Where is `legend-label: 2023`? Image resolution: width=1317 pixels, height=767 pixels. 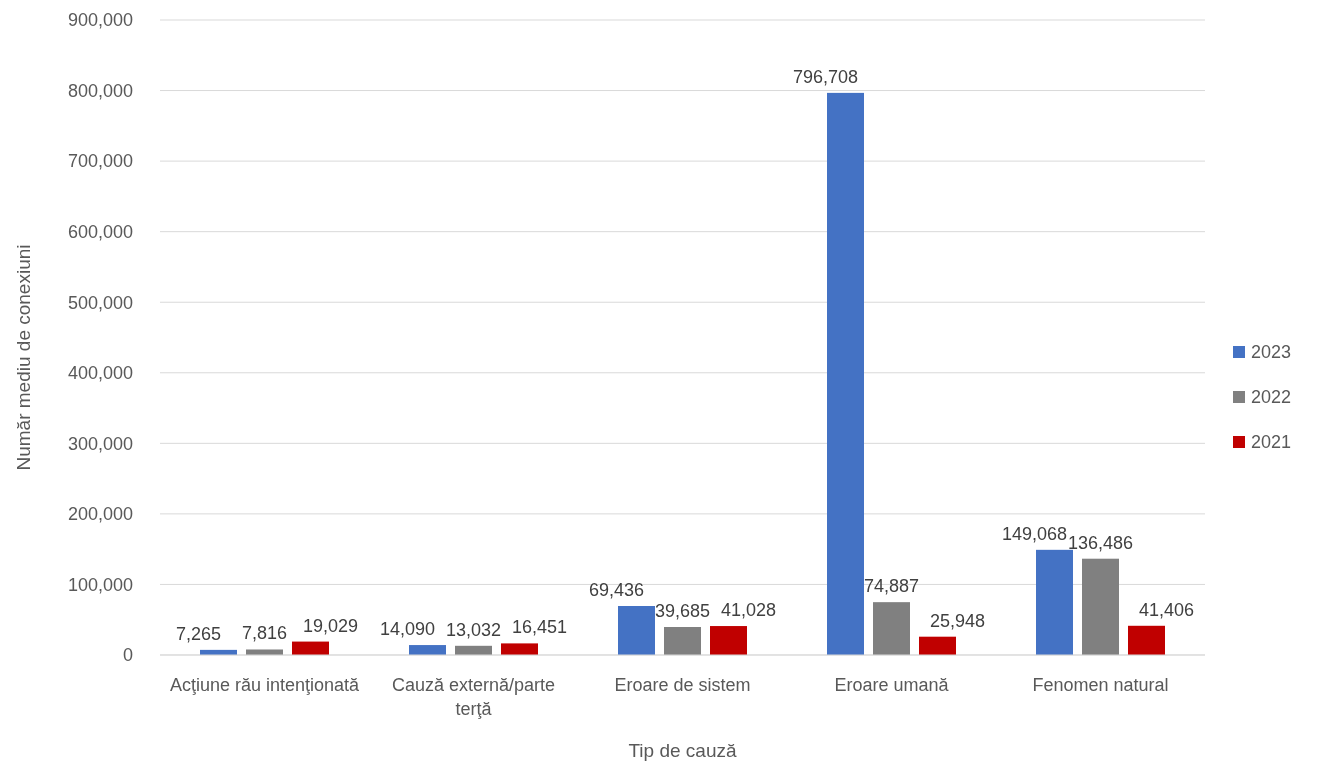
legend-label: 2023 is located at coordinates (1271, 352).